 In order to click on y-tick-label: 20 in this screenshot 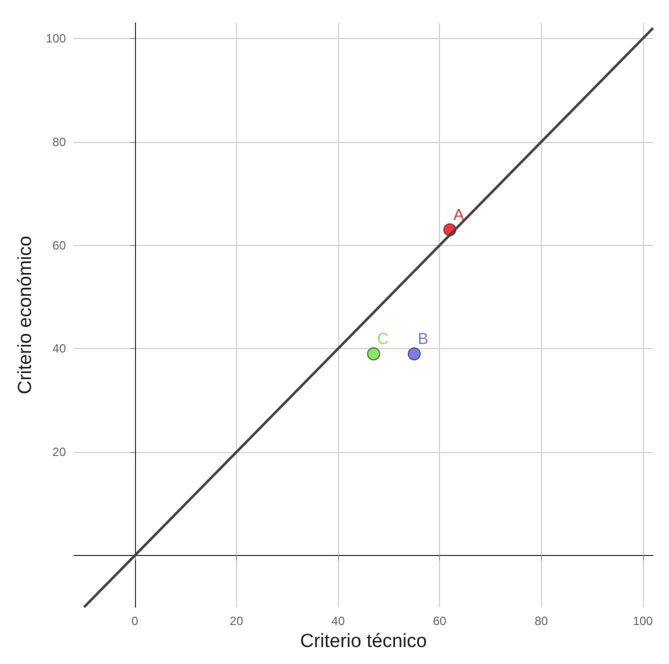, I will do `click(59, 452)`.